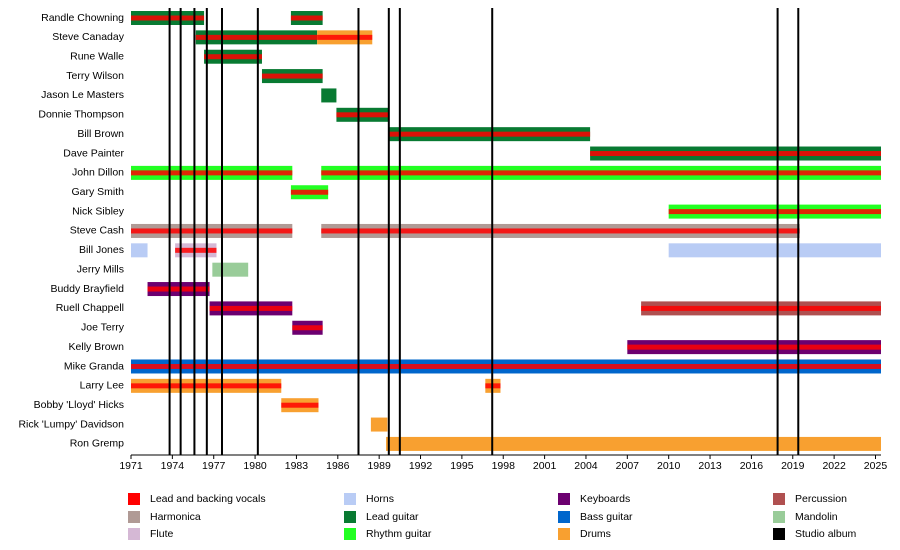  Describe the element at coordinates (834, 466) in the screenshot. I see `x-tick-label: 2022` at that location.